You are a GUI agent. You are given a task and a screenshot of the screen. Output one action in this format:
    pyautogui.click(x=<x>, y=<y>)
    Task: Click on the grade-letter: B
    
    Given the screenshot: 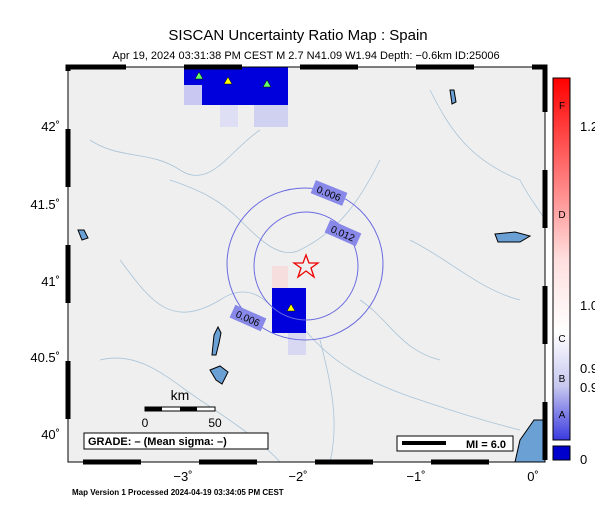 What is the action you would take?
    pyautogui.click(x=562, y=379)
    